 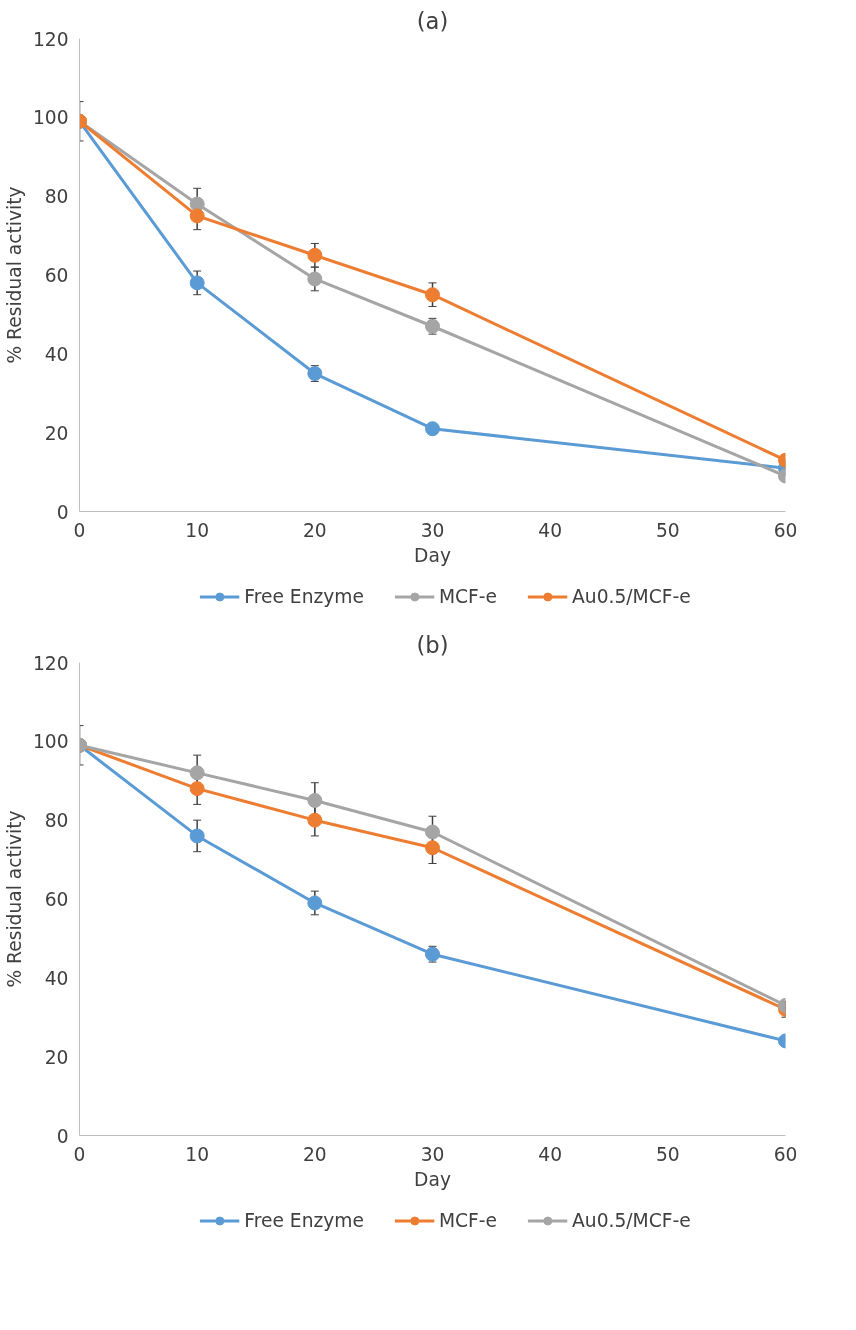 What do you see at coordinates (432, 644) in the screenshot?
I see `chart-title: (b)` at bounding box center [432, 644].